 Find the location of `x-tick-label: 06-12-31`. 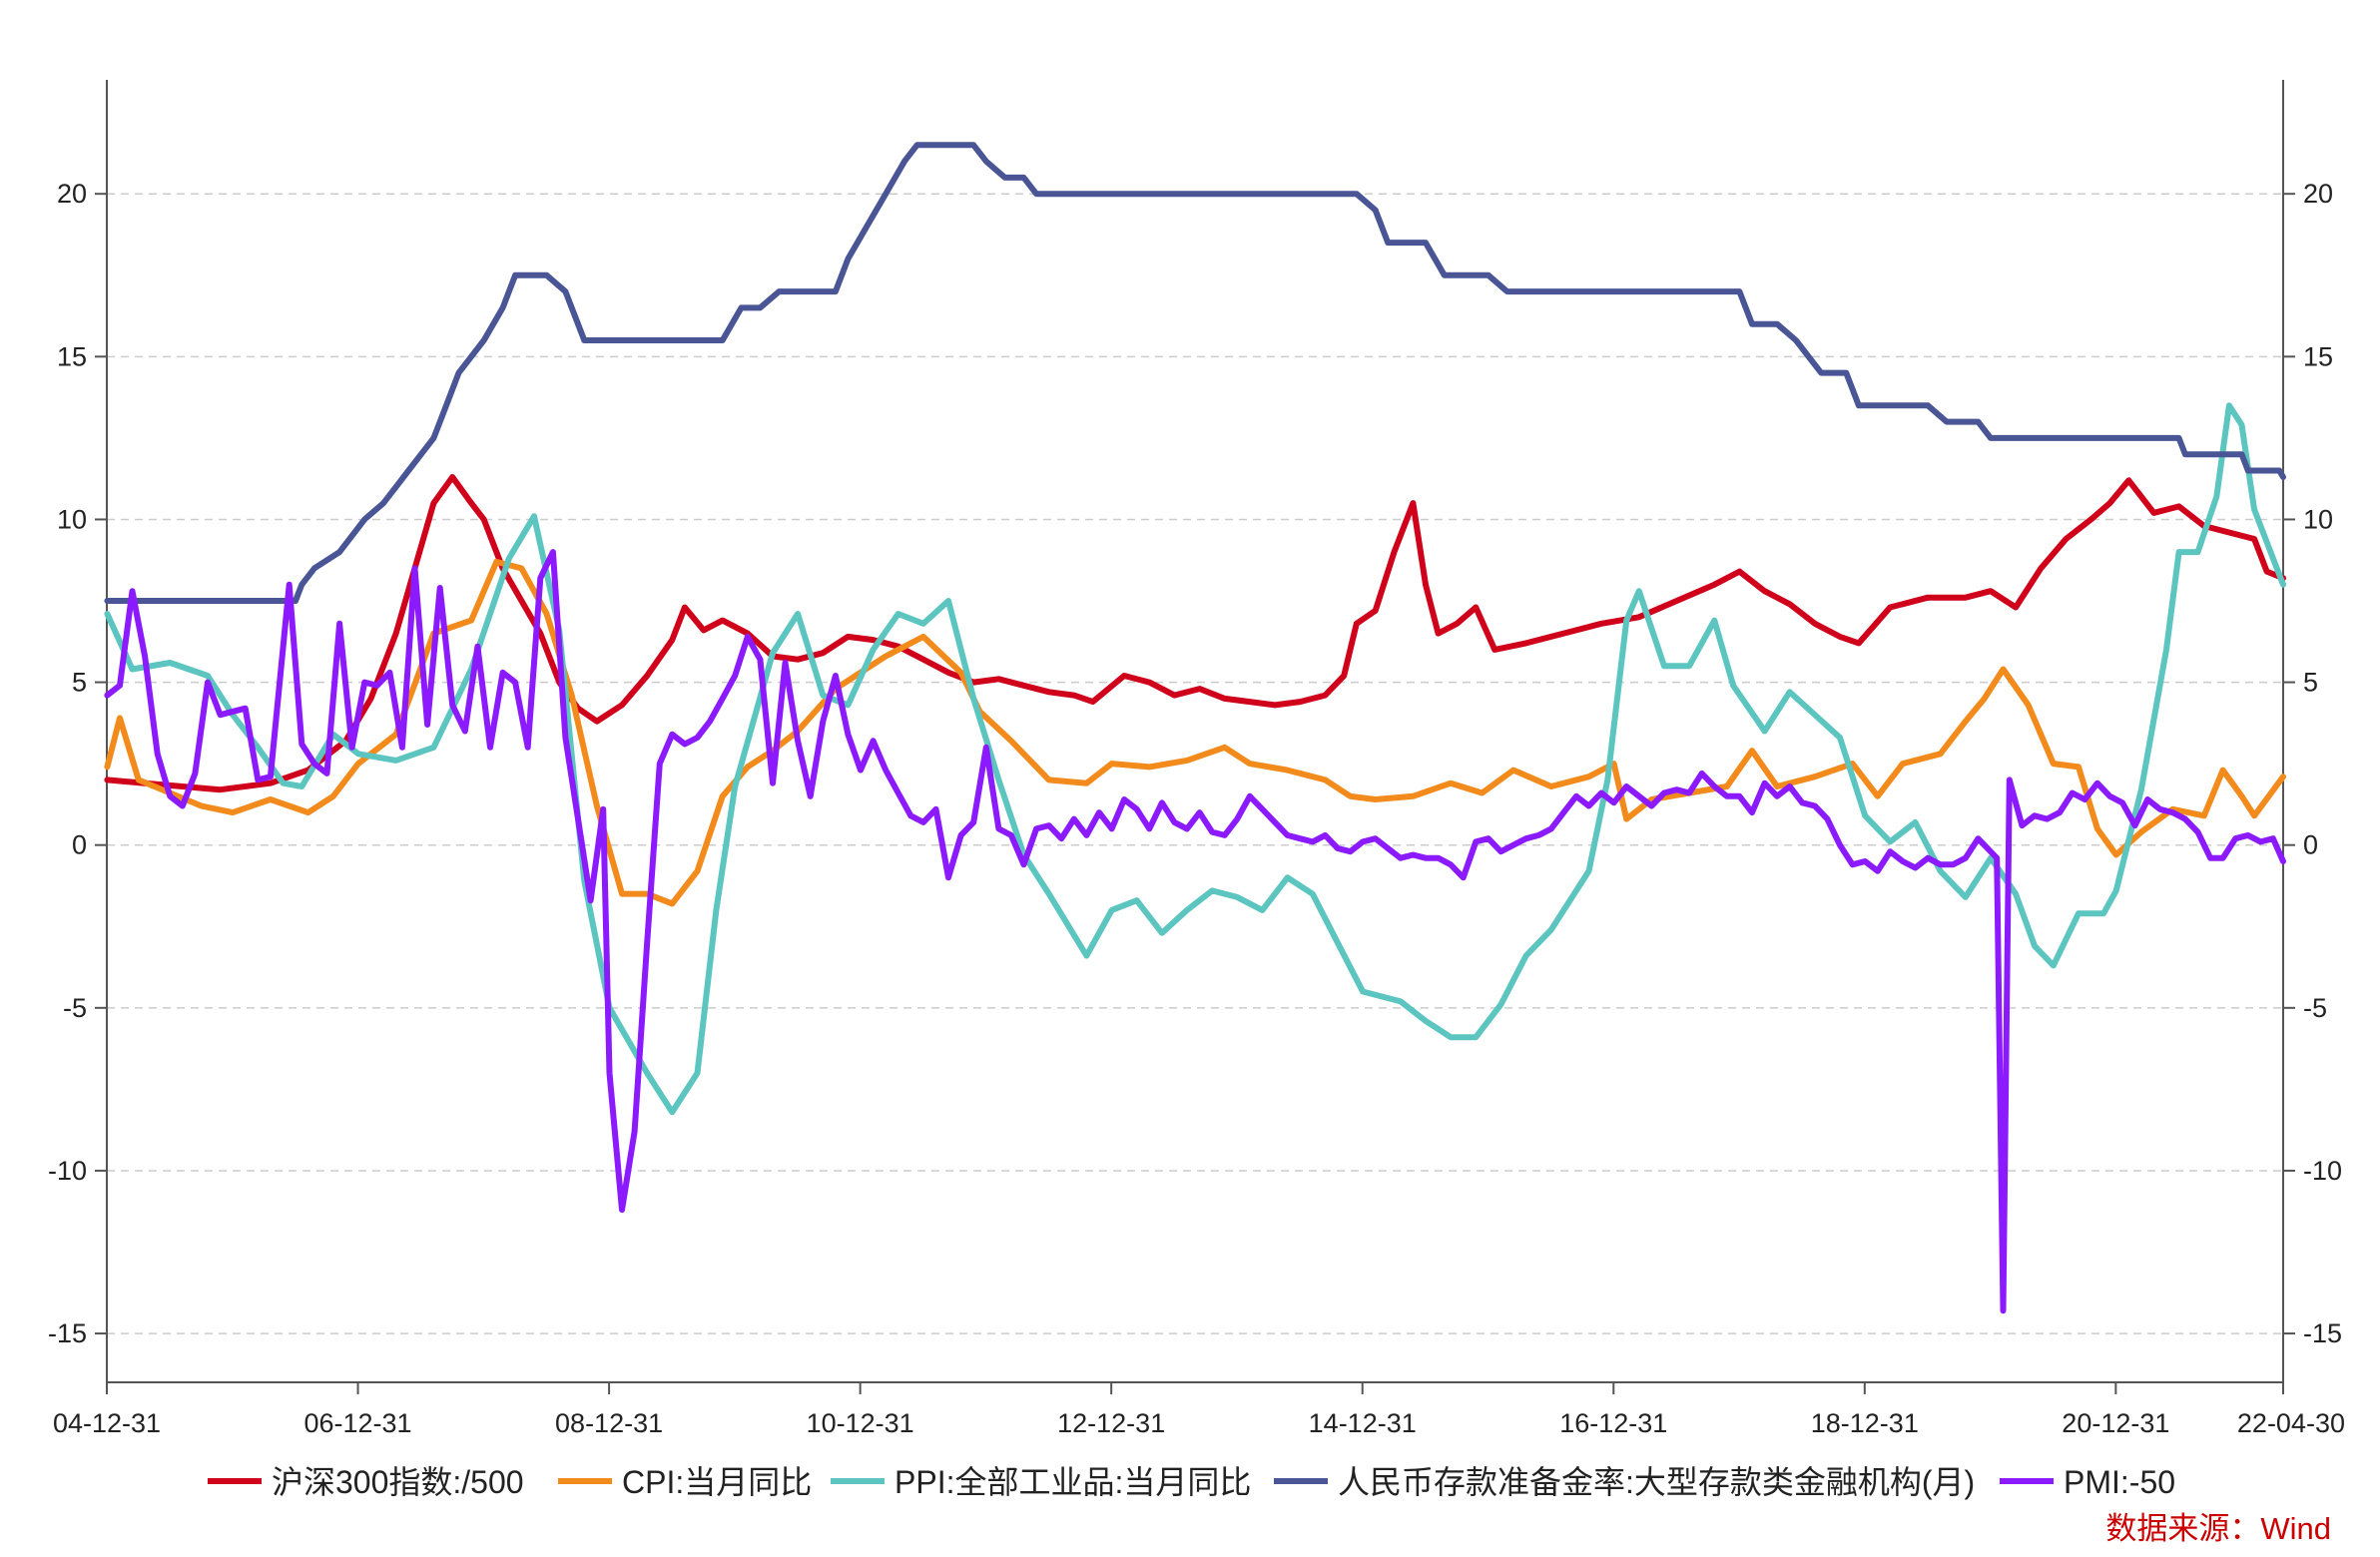

x-tick-label: 06-12-31 is located at coordinates (357, 1423).